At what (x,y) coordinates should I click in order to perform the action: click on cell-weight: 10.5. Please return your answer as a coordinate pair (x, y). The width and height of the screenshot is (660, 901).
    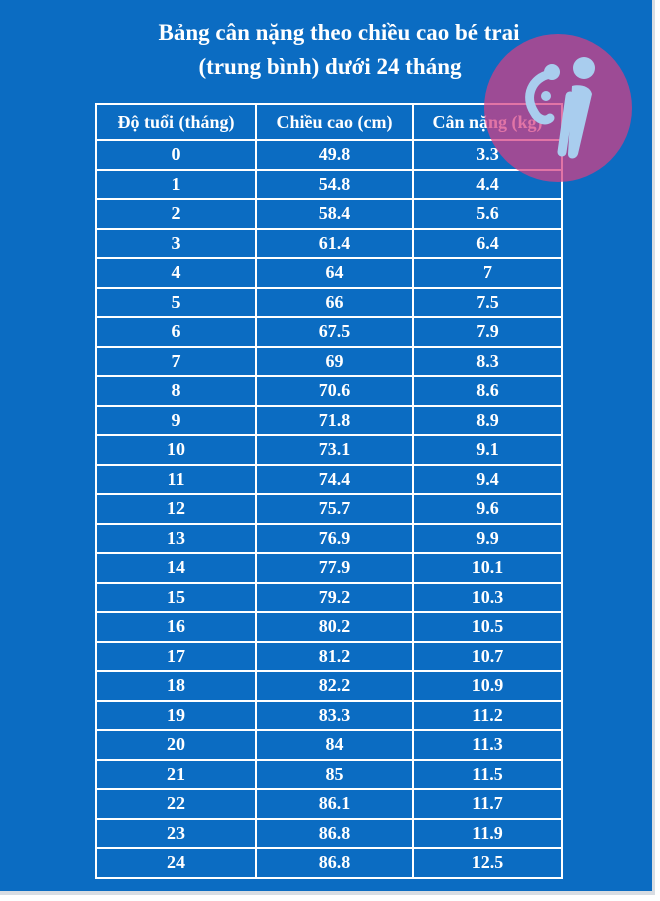
    Looking at the image, I should click on (487, 627).